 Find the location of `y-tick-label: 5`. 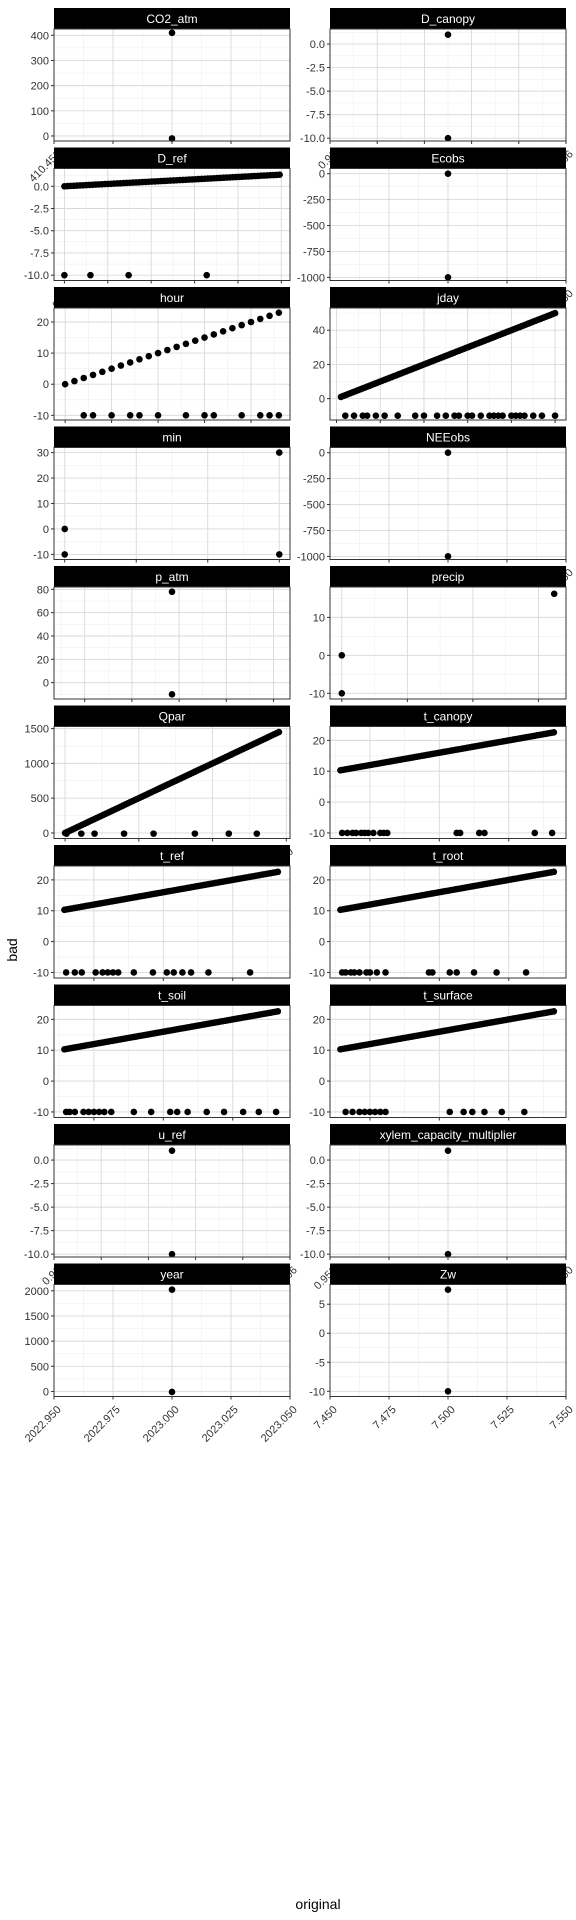

y-tick-label: 5 is located at coordinates (322, 1305).